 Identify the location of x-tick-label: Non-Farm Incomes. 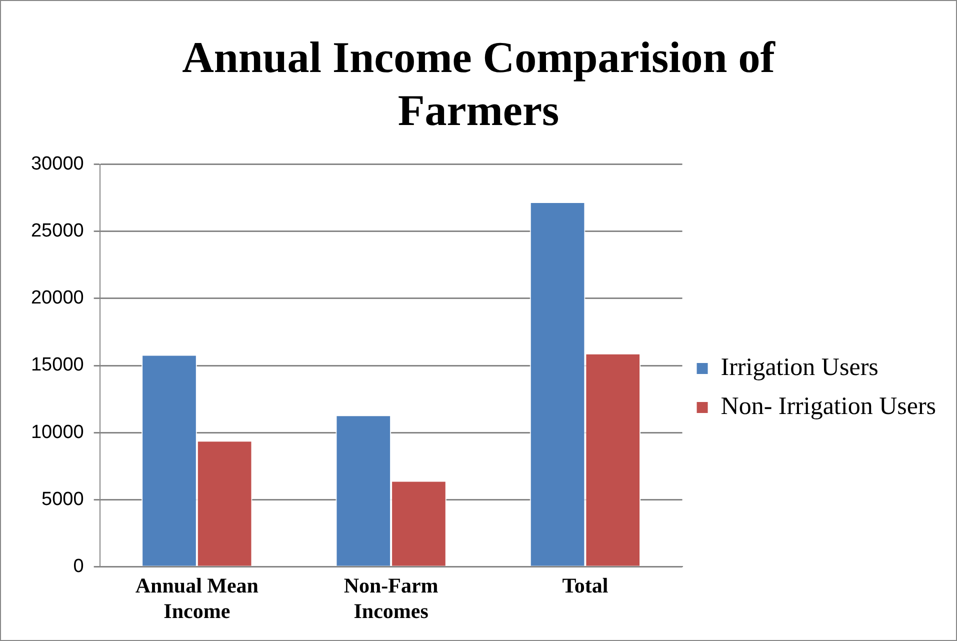
(391, 598).